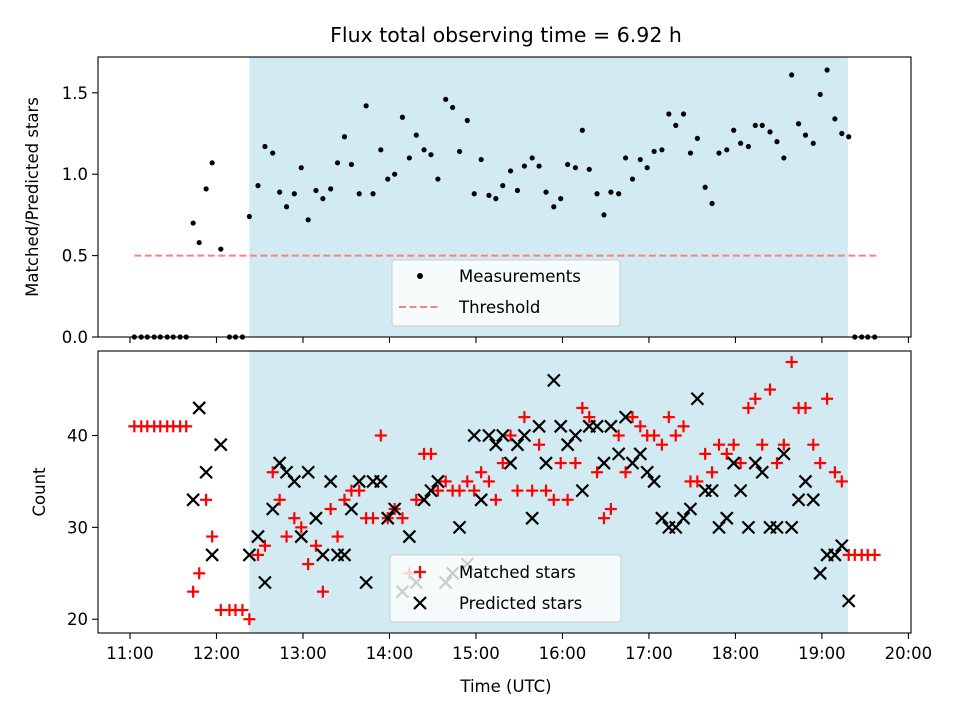 The height and width of the screenshot is (720, 960). I want to click on count-legend: Matched stars Predicted stars, so click(505, 588).